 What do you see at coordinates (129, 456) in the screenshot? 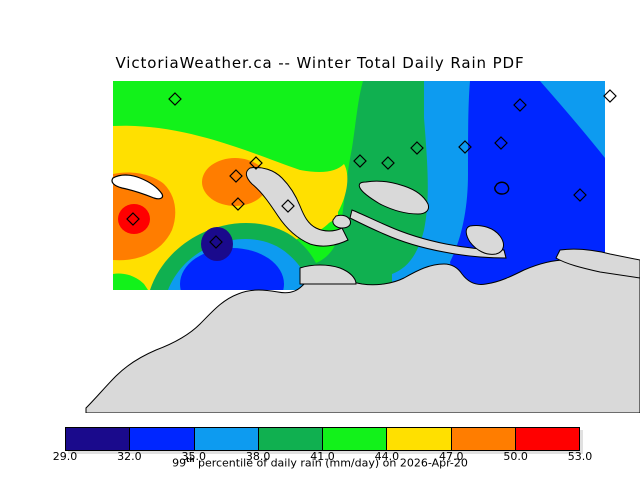
I see `colorbar-tick-label: 32.0` at bounding box center [129, 456].